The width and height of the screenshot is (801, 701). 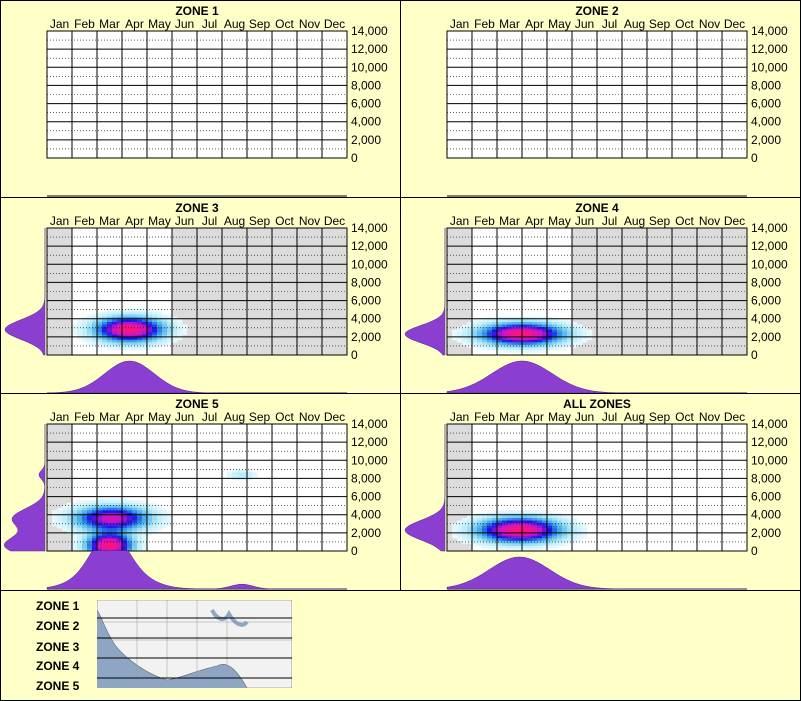 I want to click on month-tick-label: Oct, so click(x=684, y=221).